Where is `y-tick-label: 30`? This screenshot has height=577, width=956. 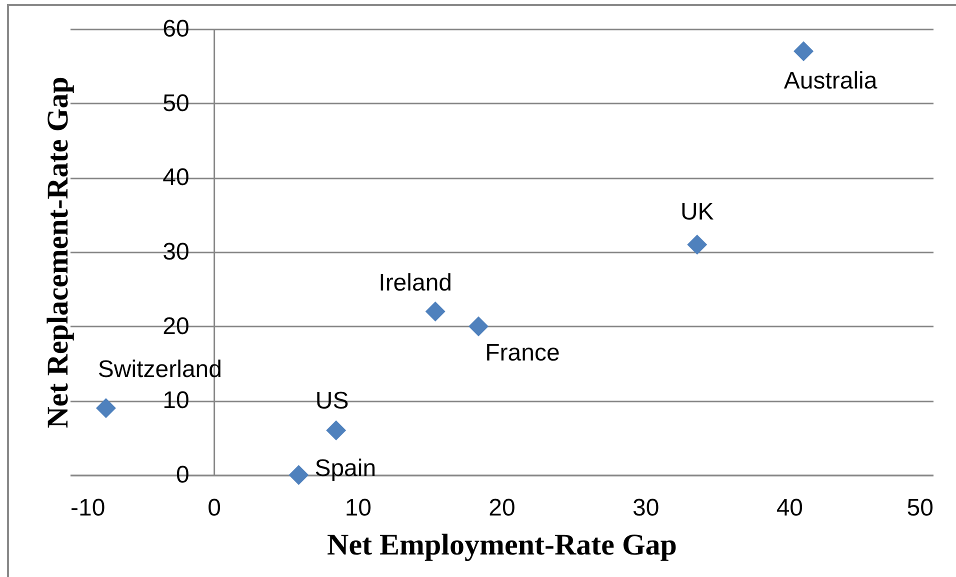 y-tick-label: 30 is located at coordinates (176, 252).